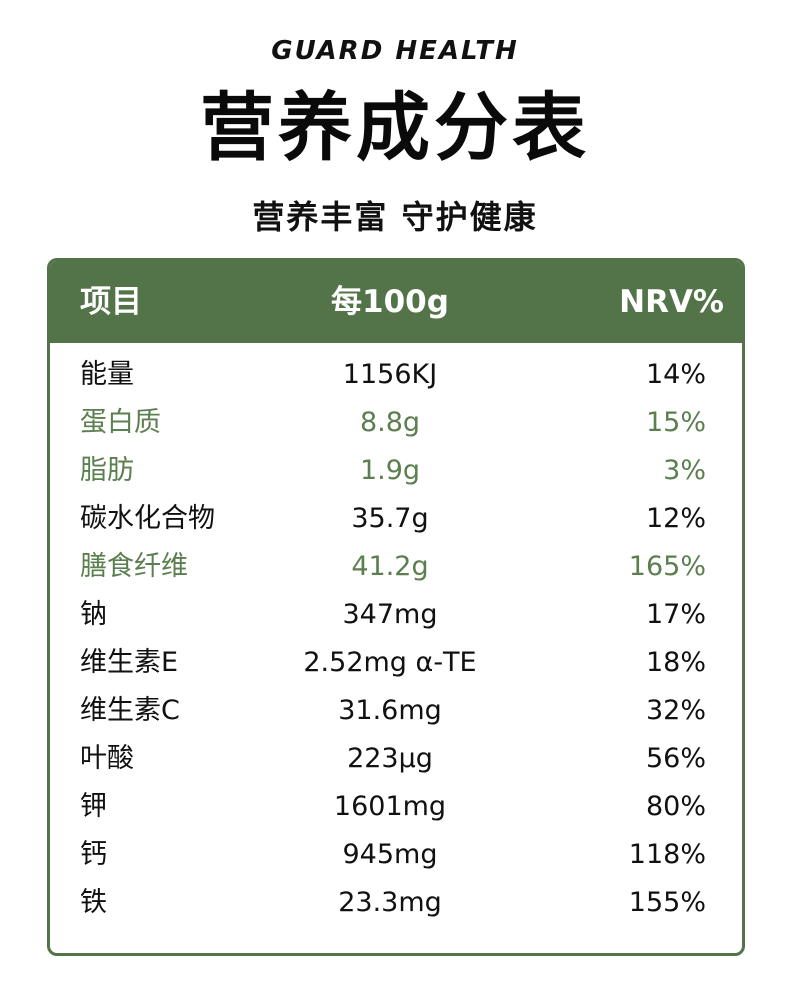 The width and height of the screenshot is (790, 984). I want to click on row-nrv: 18%, so click(675, 662).